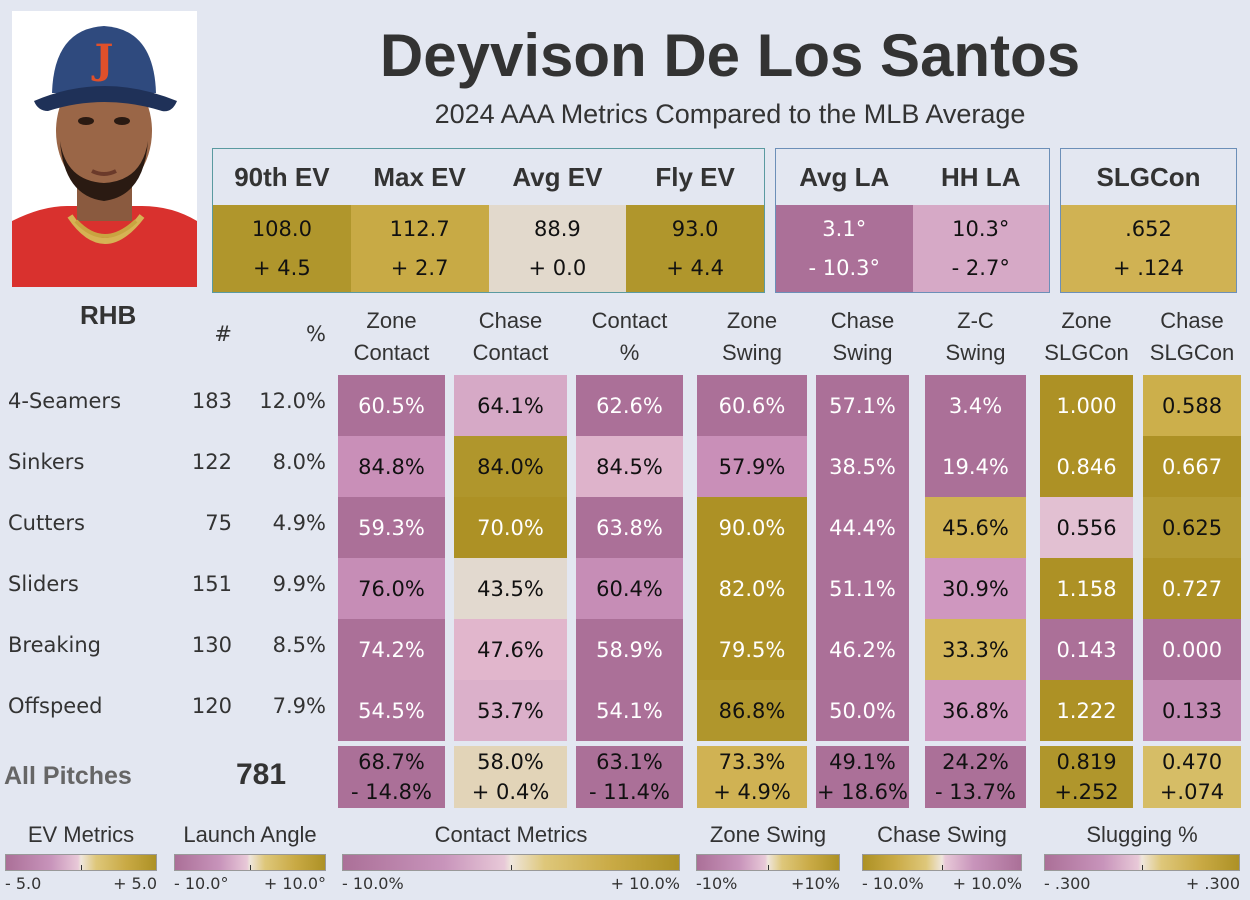 This screenshot has width=1250, height=900. Describe the element at coordinates (975, 792) in the screenshot. I see `total-diff: - 13.7%` at that location.